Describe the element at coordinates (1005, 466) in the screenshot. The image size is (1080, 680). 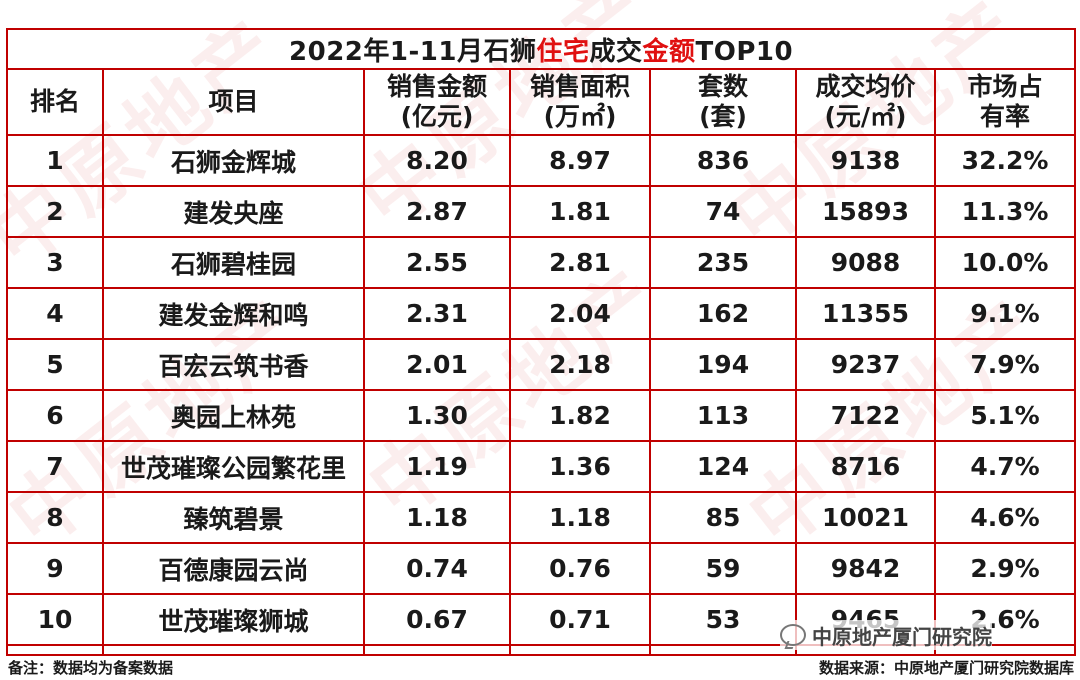
I see `market-share-cell: 4.7%` at that location.